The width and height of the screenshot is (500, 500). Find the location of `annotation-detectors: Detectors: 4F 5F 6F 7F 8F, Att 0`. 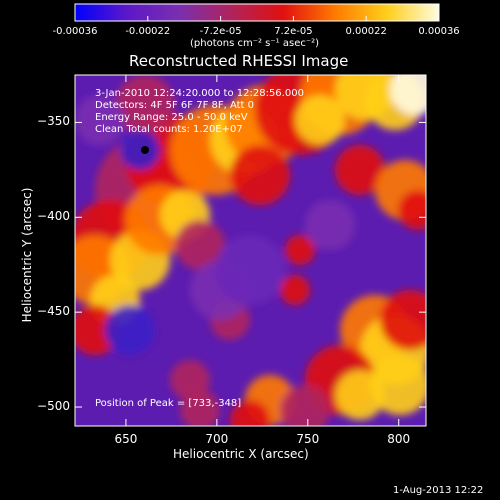

annotation-detectors: Detectors: 4F 5F 6F 7F 8F, Att 0 is located at coordinates (175, 105).